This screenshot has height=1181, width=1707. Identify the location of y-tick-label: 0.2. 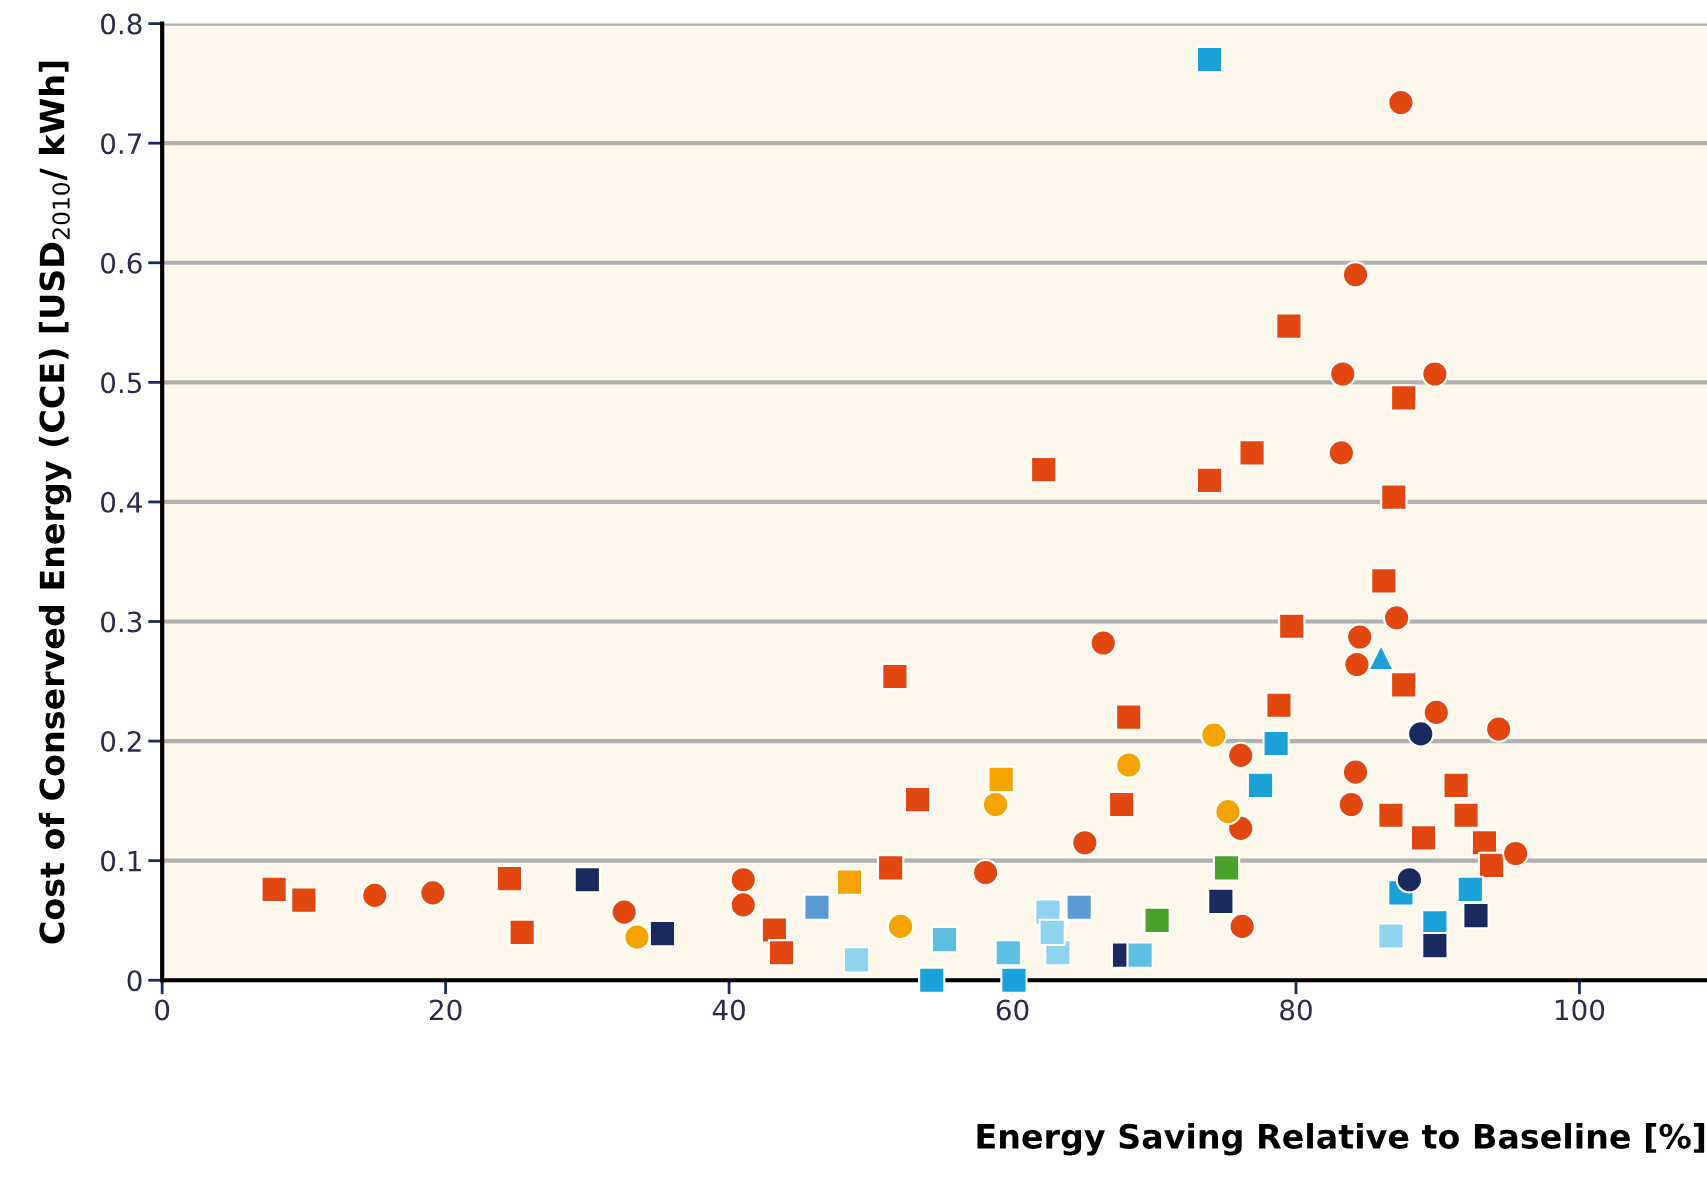
(121, 742).